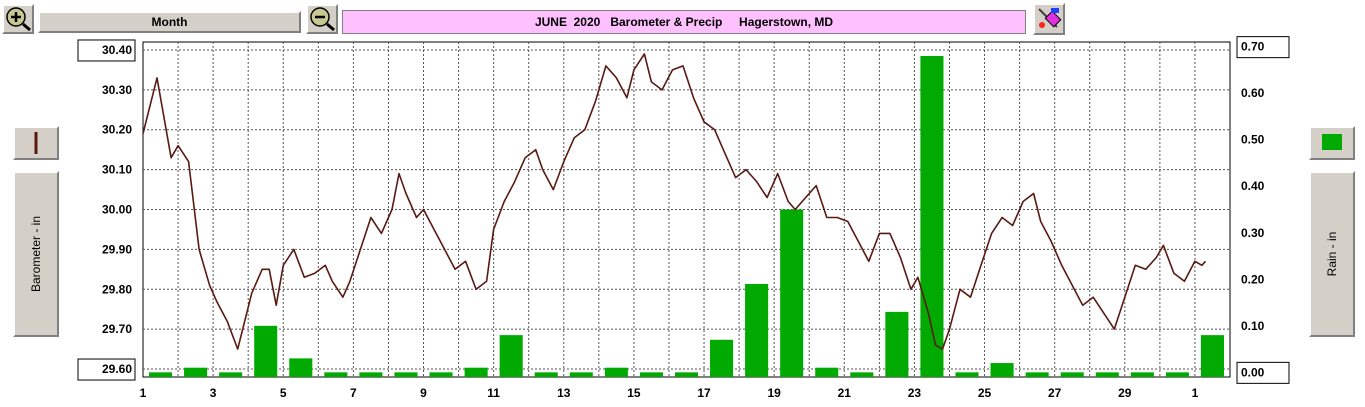  I want to click on right-tick-label: 0.70, so click(1253, 47).